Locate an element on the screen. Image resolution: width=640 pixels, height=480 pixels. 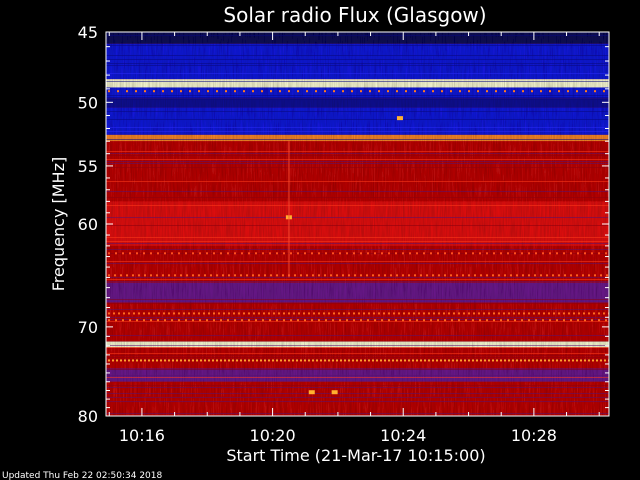
x-tick-label: 10:16 is located at coordinates (142, 435).